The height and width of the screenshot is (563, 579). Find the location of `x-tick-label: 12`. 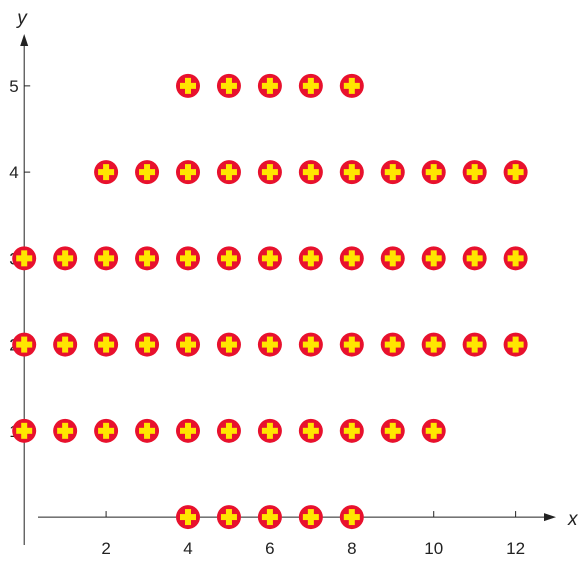

x-tick-label: 12 is located at coordinates (515, 548).